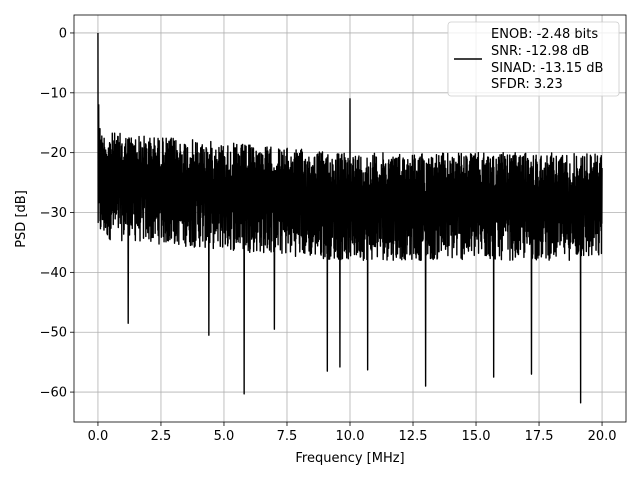 The height and width of the screenshot is (480, 640). I want to click on y-tick-label: −40, so click(53, 273).